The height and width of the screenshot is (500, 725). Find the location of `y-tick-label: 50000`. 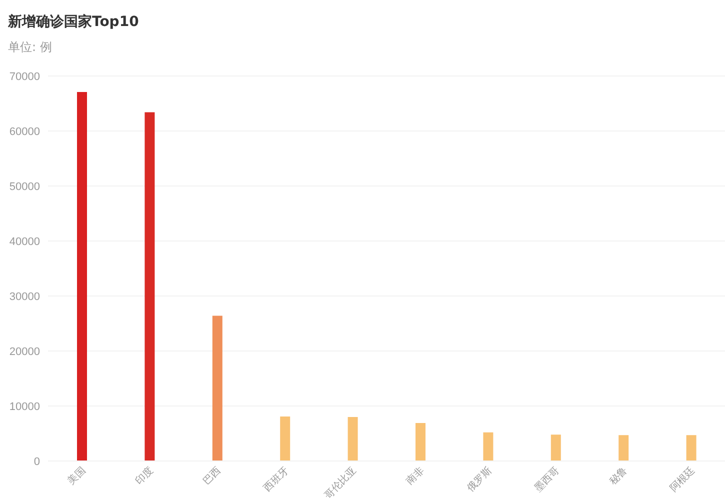

y-tick-label: 50000 is located at coordinates (24, 186).